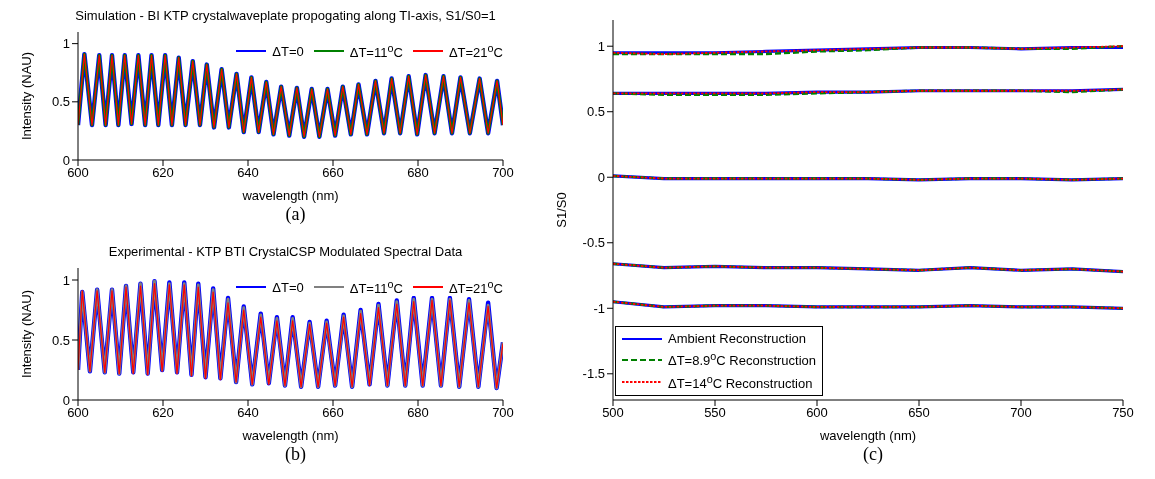 The width and height of the screenshot is (1155, 479). I want to click on x-tick-label: 650, so click(919, 413).